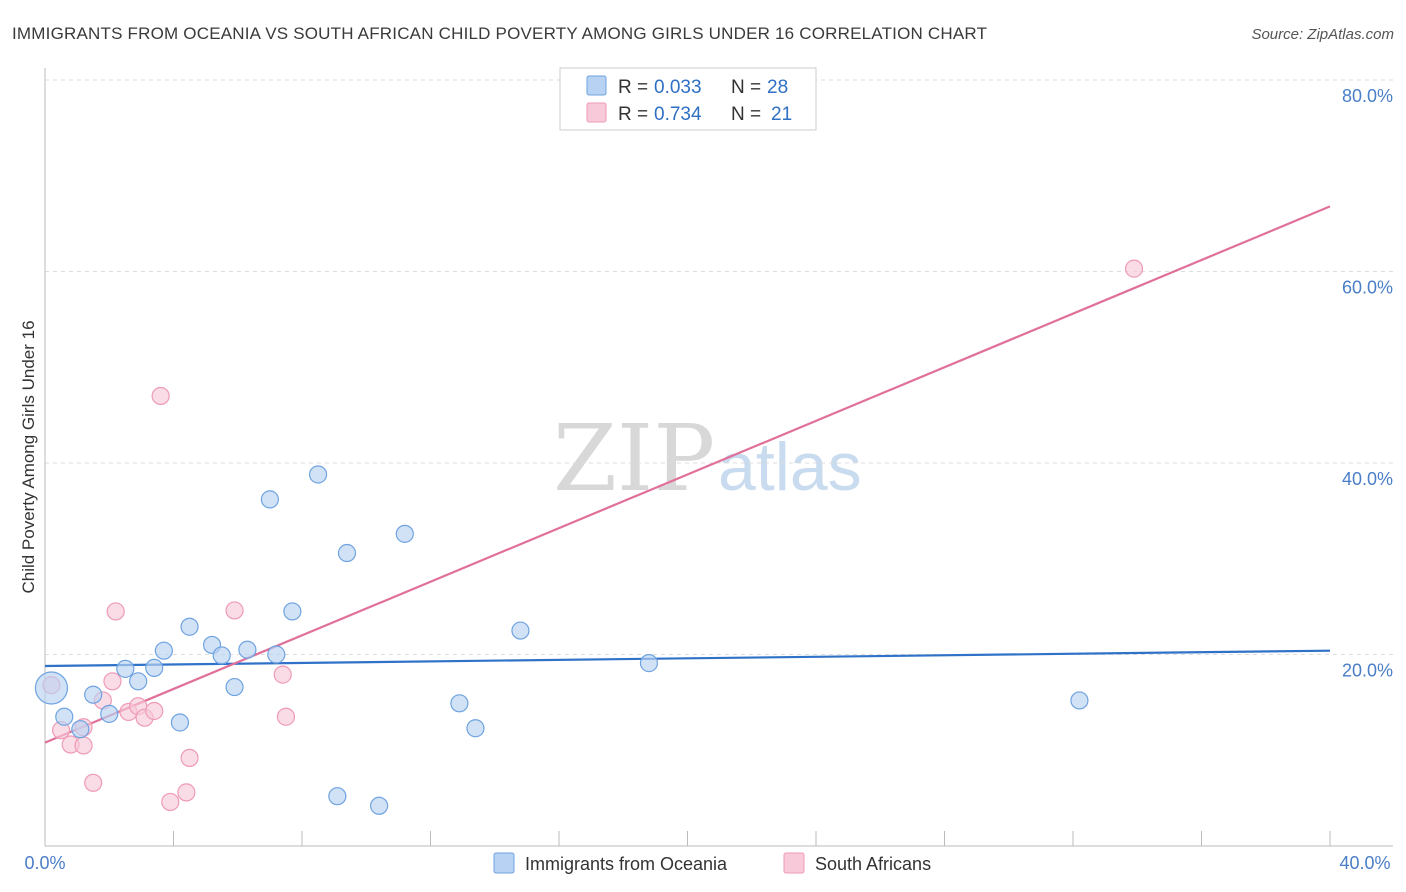 Image resolution: width=1406 pixels, height=892 pixels. I want to click on x-tick-label-max: 40.0%, so click(1364, 863).